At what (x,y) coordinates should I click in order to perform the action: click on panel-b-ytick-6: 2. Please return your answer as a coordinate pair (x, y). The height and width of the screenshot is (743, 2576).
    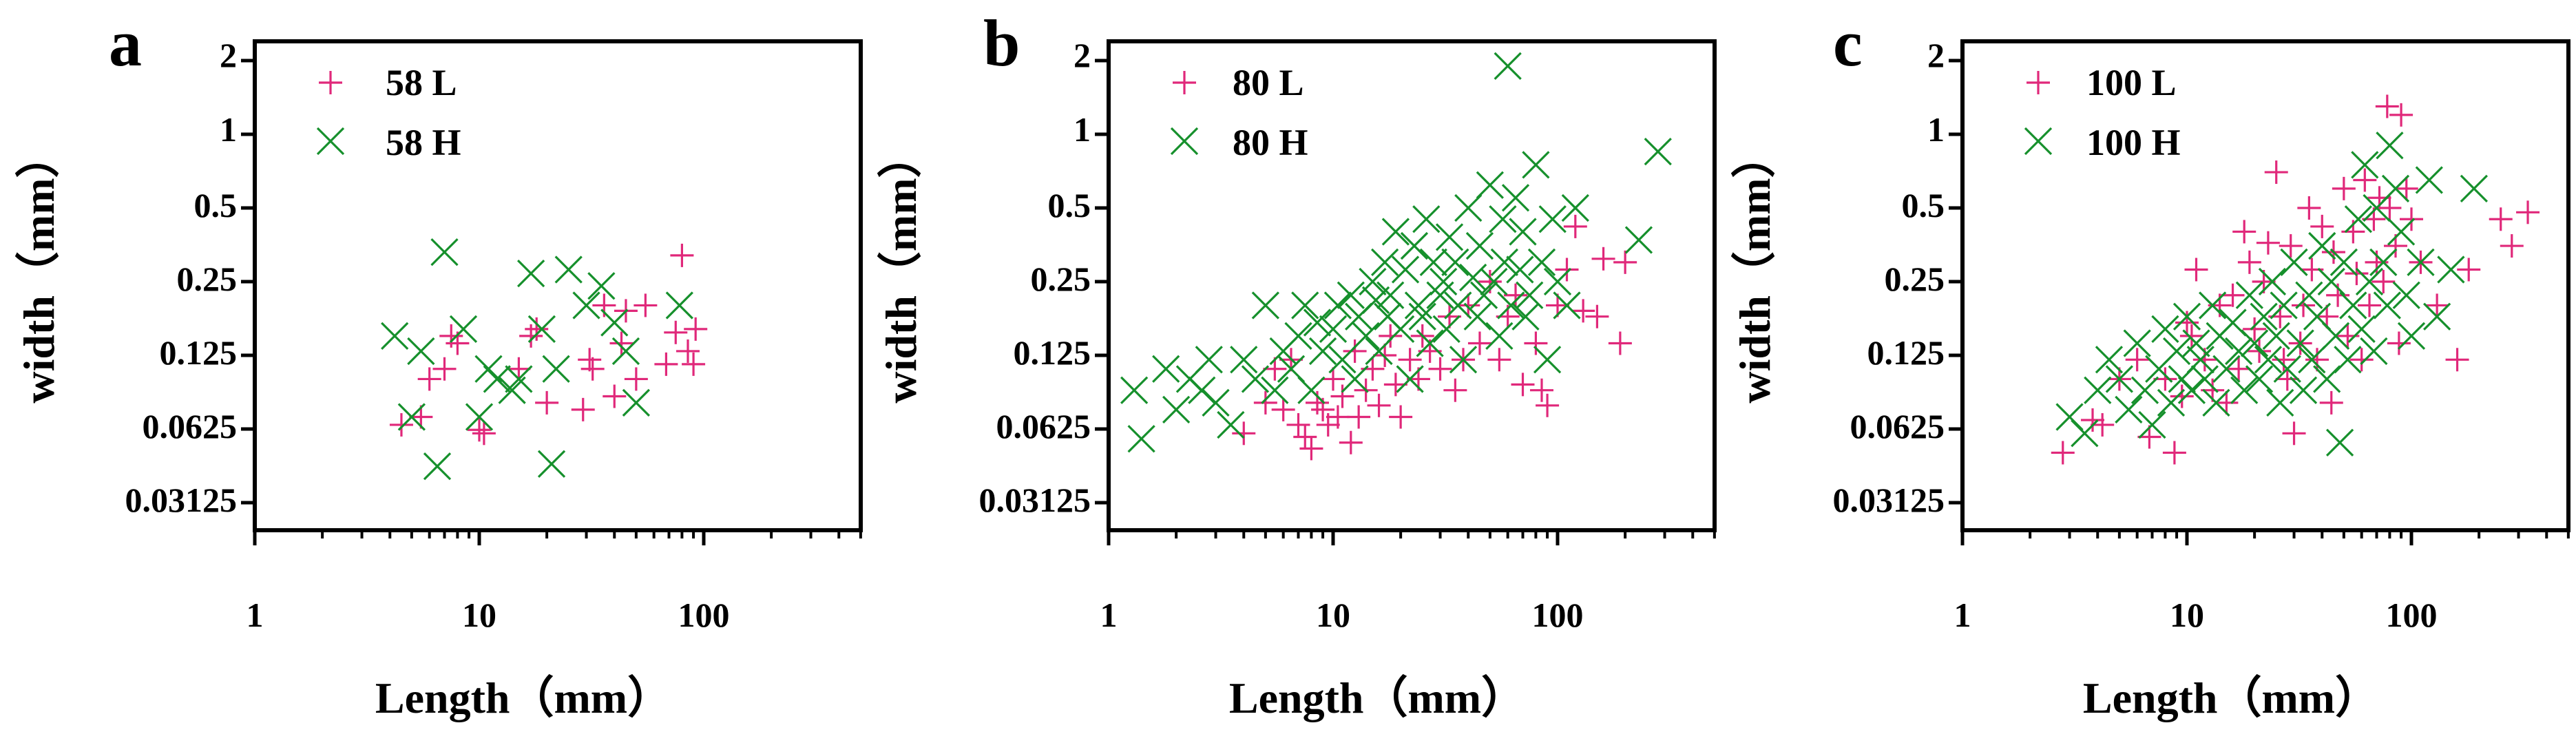
    Looking at the image, I should click on (1082, 55).